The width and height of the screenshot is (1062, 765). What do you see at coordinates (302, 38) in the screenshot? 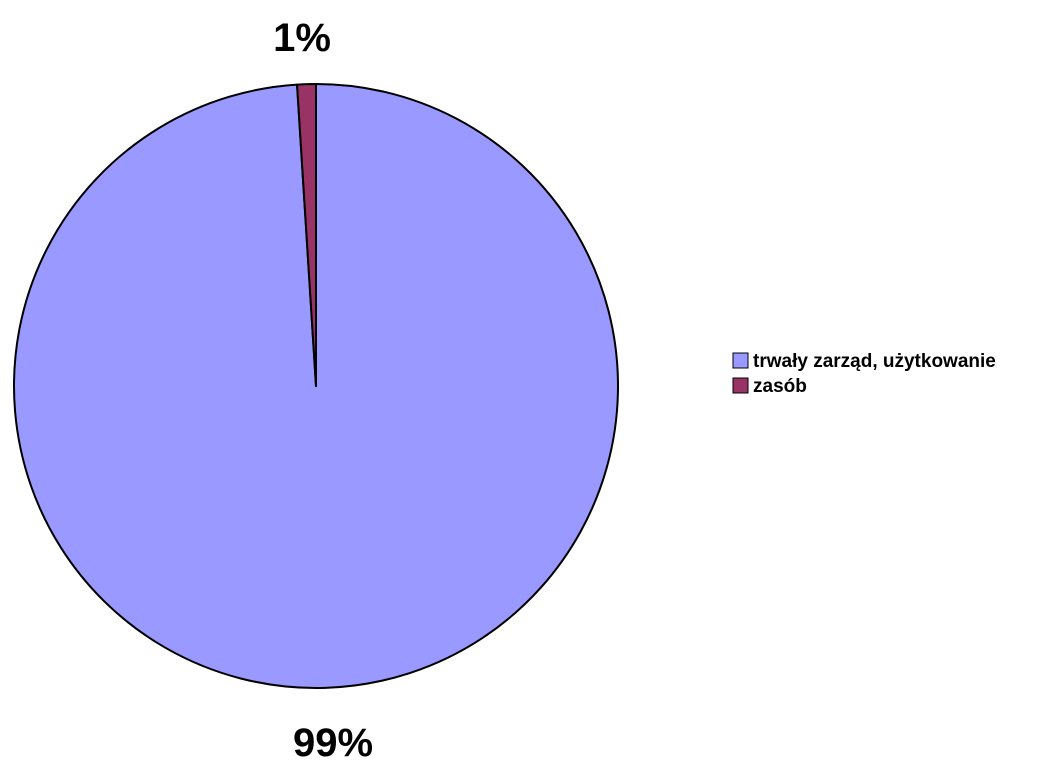
I see `data-label-zasob: 1%` at bounding box center [302, 38].